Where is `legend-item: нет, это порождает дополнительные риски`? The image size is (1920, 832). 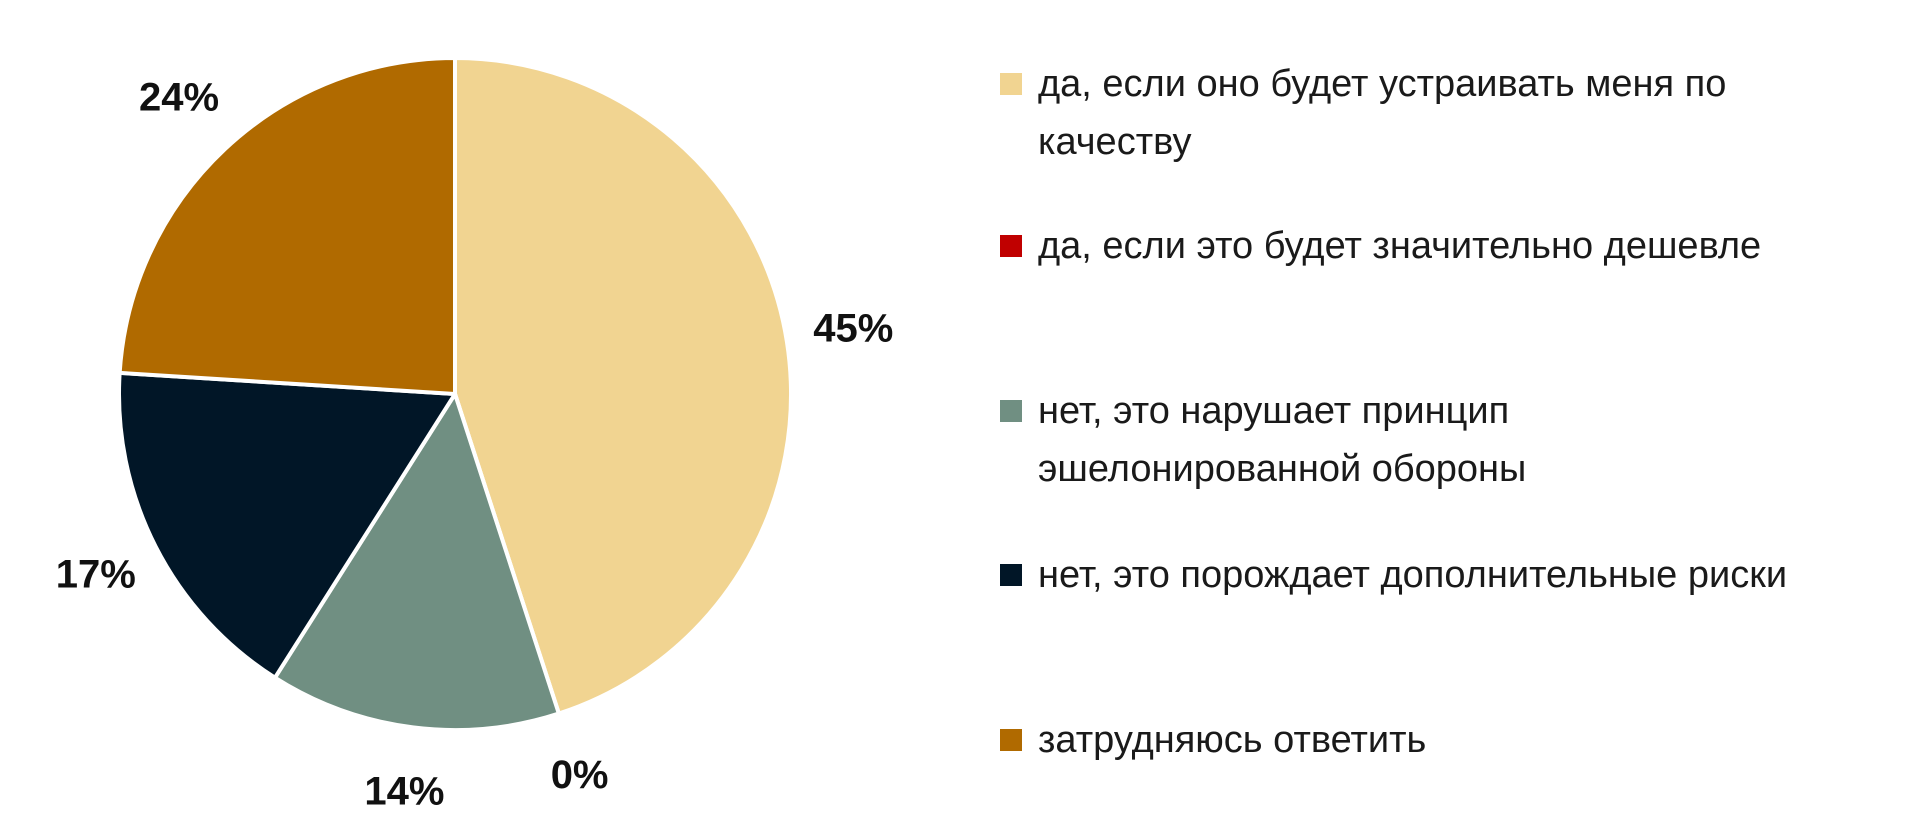
legend-item: нет, это порождает дополнительные риски is located at coordinates (1393, 575).